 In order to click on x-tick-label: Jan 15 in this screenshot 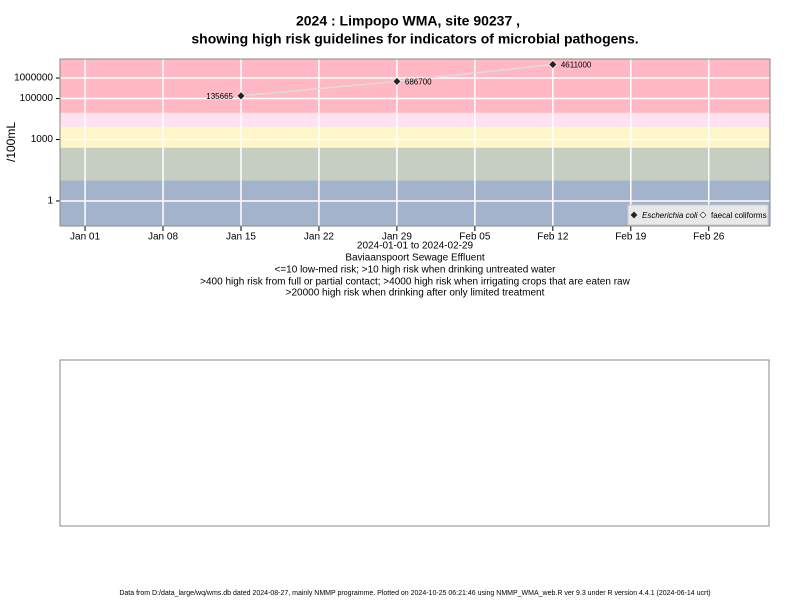, I will do `click(241, 237)`.